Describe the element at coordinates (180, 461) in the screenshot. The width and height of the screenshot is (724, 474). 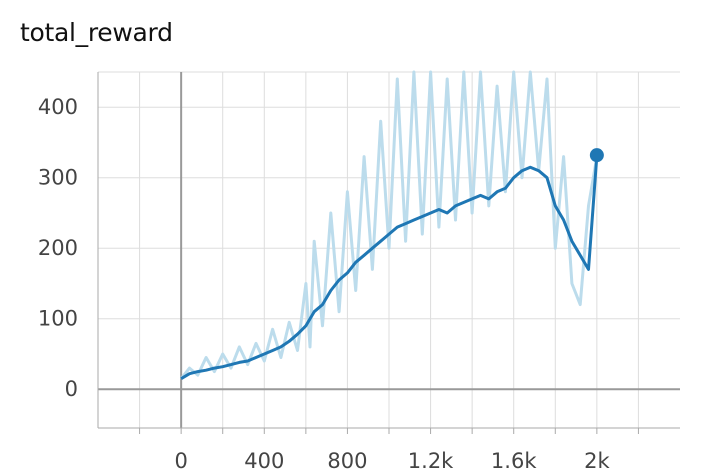
I see `x-tick-label: 0` at that location.